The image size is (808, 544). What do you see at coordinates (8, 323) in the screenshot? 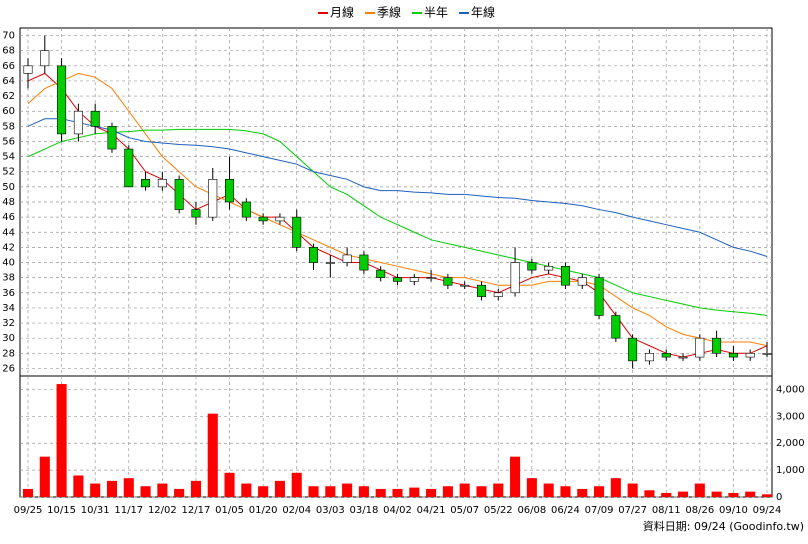
I see `y-tick-label: 32` at bounding box center [8, 323].